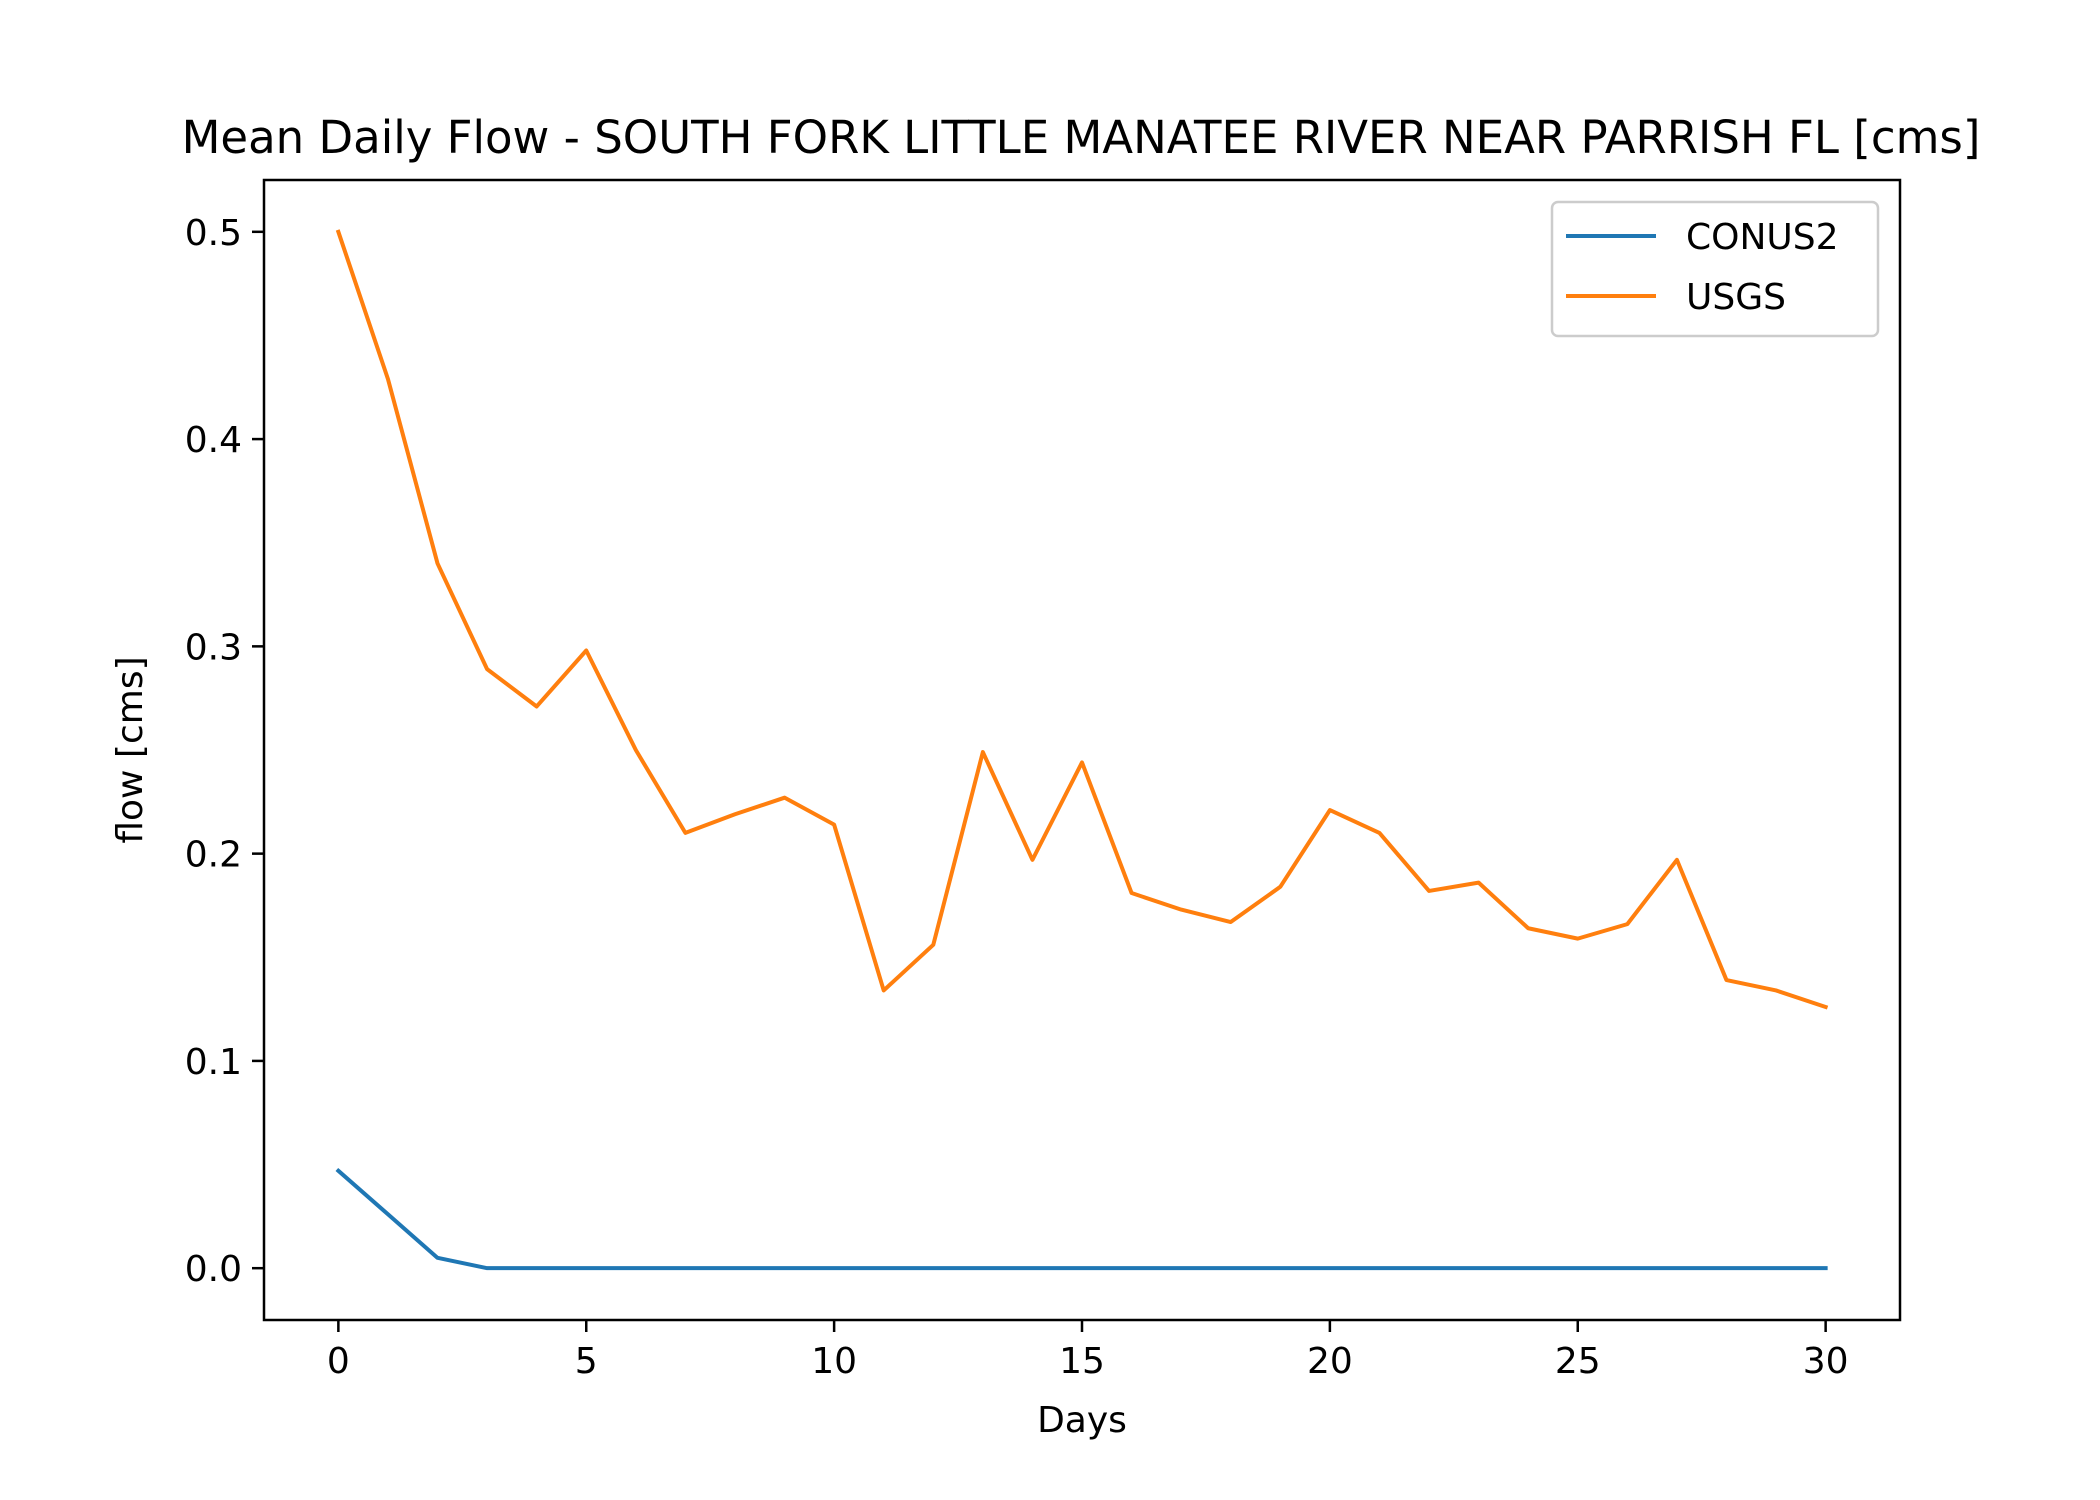 The width and height of the screenshot is (2100, 1500). What do you see at coordinates (1081, 1219) in the screenshot?
I see `series-line-conus2` at bounding box center [1081, 1219].